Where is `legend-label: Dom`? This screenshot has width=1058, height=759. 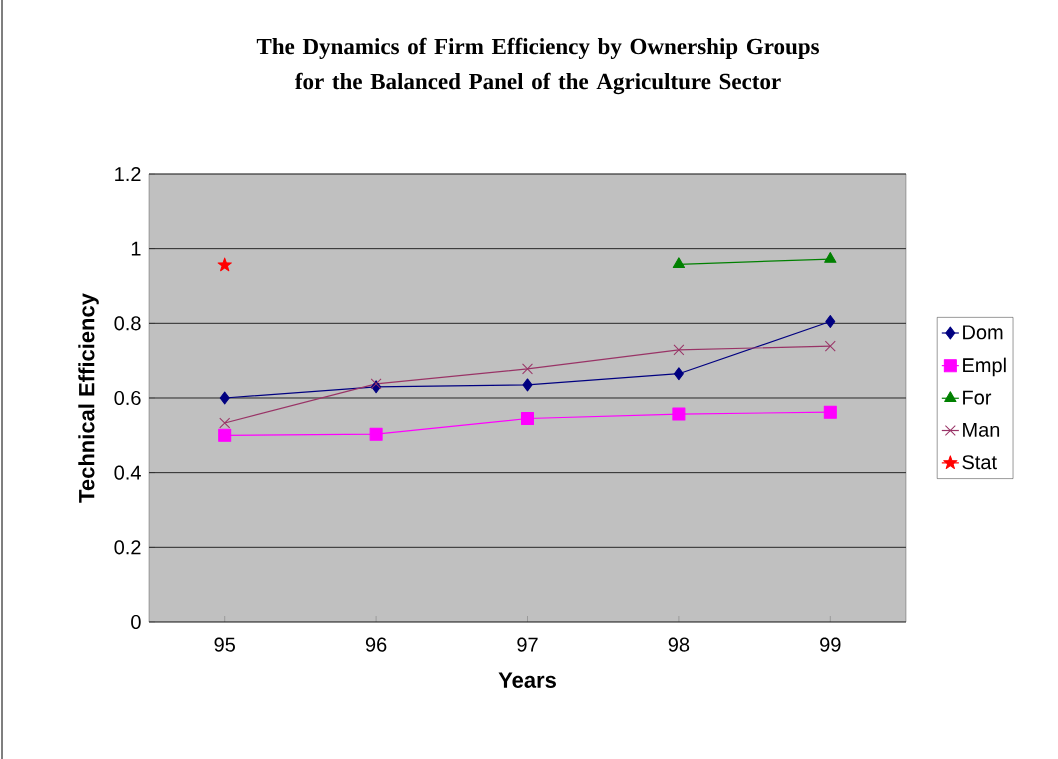 legend-label: Dom is located at coordinates (983, 332).